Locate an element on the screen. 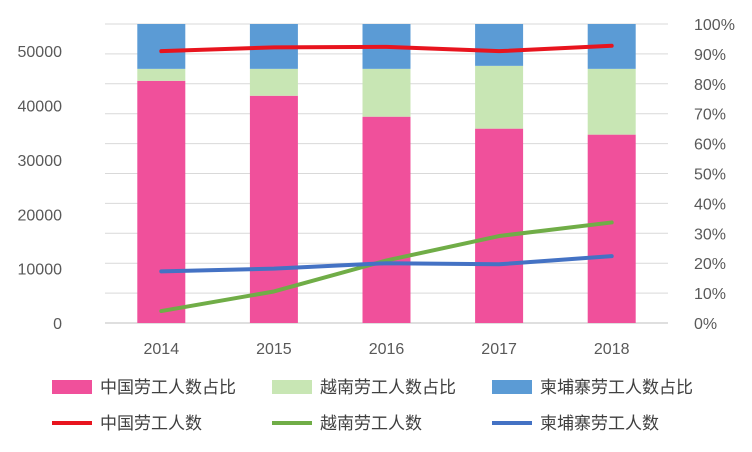 The width and height of the screenshot is (752, 452). x-tick-label: 2016 is located at coordinates (387, 349).